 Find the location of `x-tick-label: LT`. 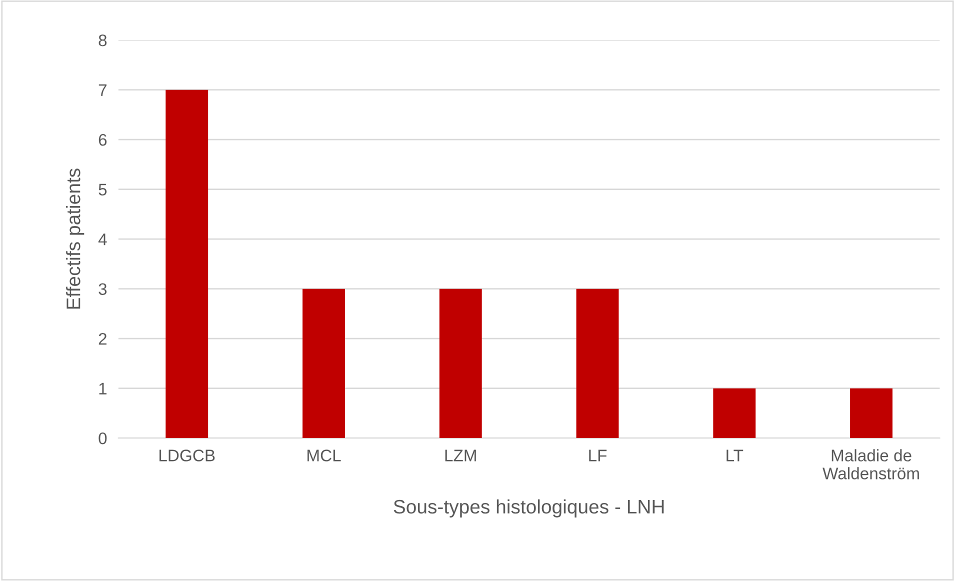

x-tick-label: LT is located at coordinates (735, 456).